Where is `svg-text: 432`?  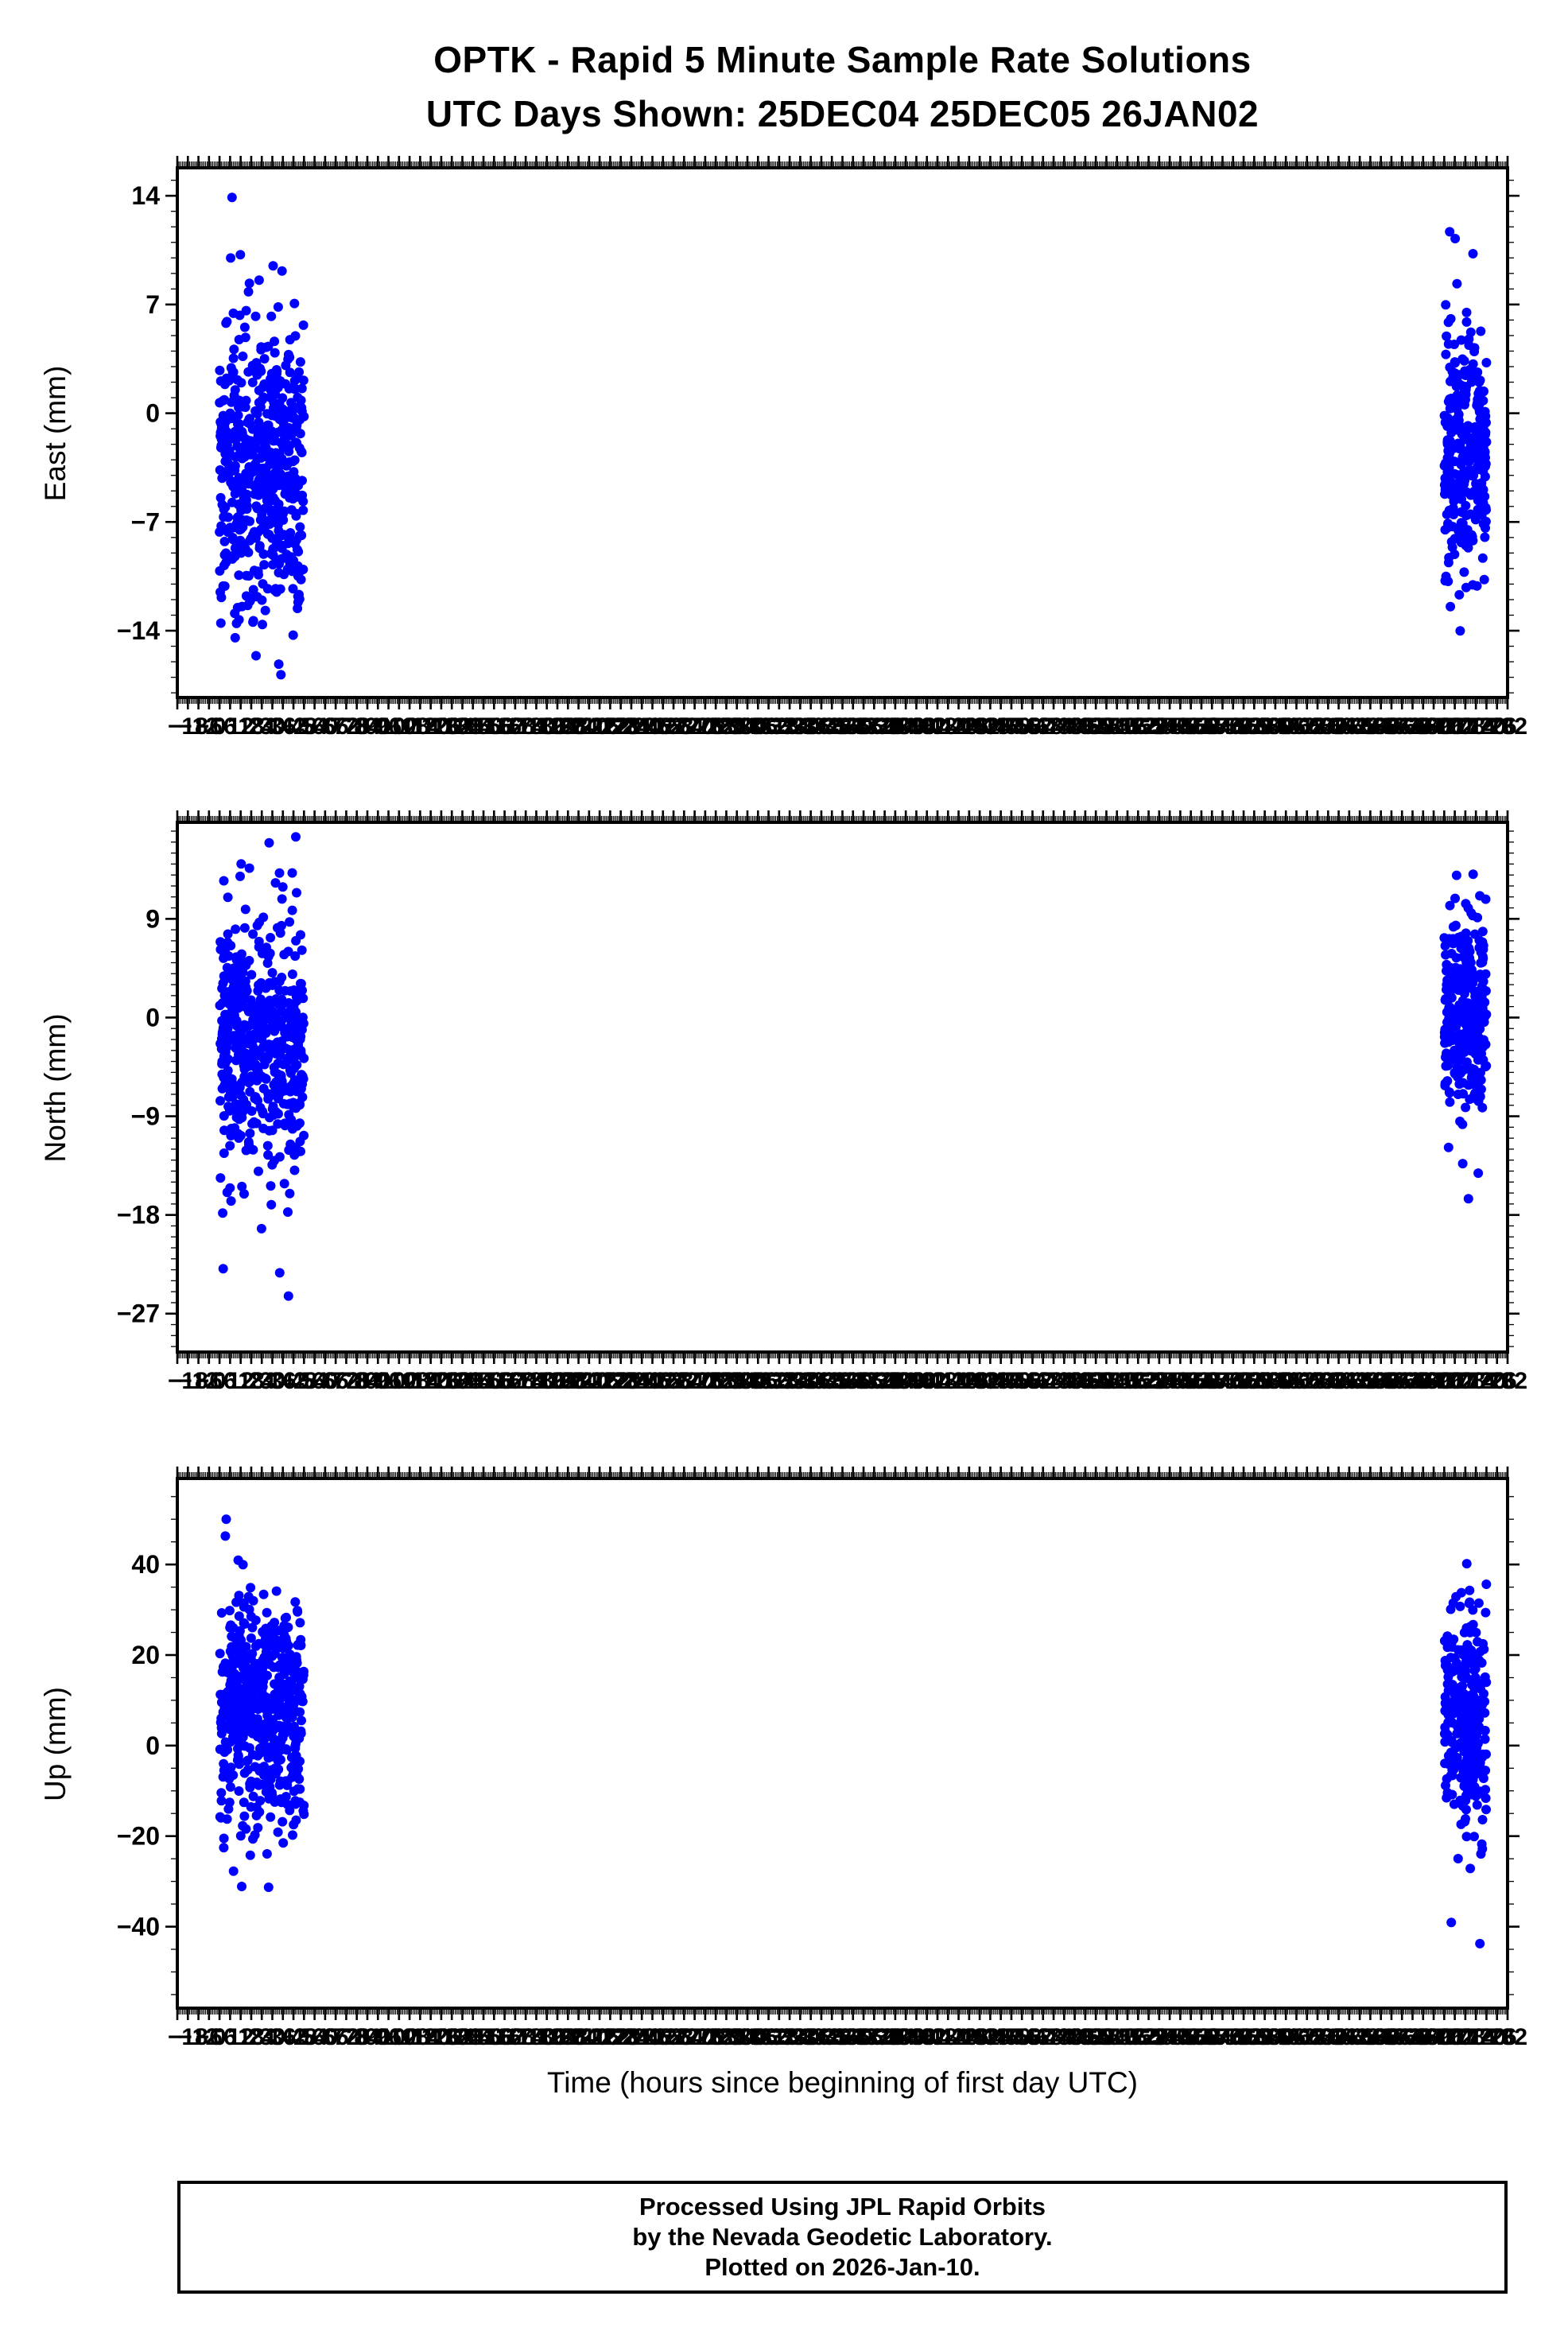 svg-text: 432 is located at coordinates (979, 726).